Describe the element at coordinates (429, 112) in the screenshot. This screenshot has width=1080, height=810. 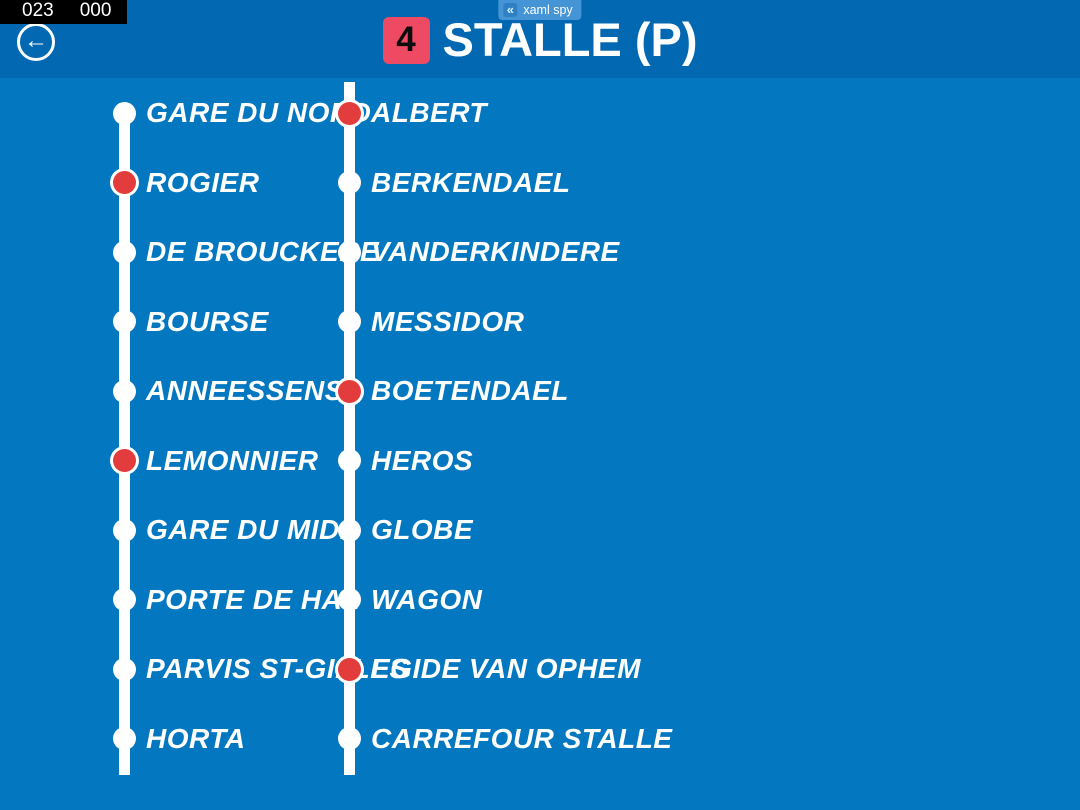
I see `station-label: ALBERT` at that location.